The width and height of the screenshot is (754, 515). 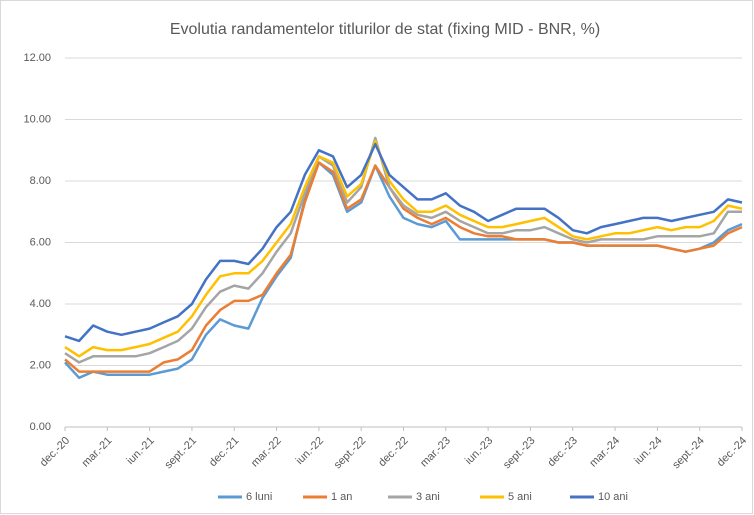 I want to click on y-tick-label: 6.00, so click(x=40, y=242).